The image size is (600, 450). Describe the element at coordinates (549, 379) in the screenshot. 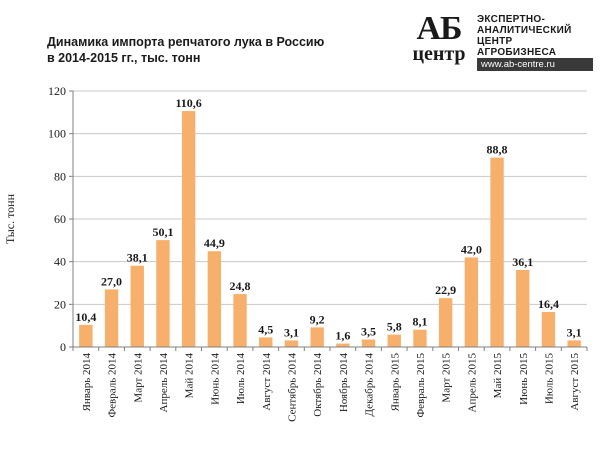

I see `x-tick-label: Июль 2015` at that location.